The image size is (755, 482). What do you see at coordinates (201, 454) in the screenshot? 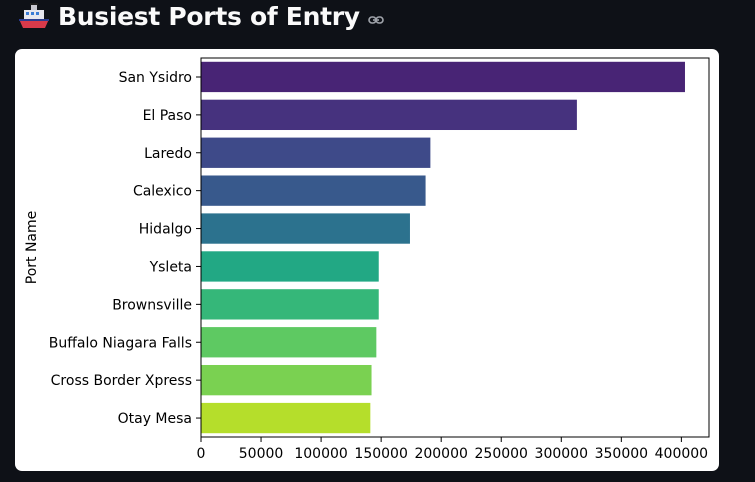
I see `x-tick-label: 0` at bounding box center [201, 454].